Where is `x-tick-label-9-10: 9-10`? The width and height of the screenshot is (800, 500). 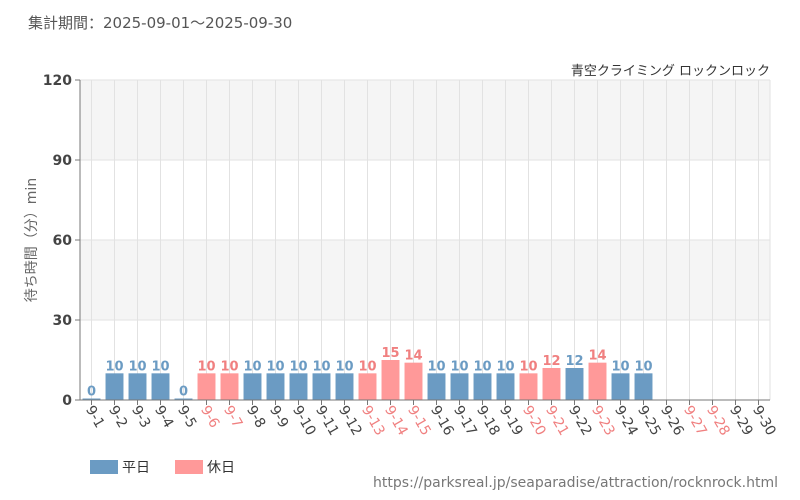 x-tick-label-9-10: 9-10 is located at coordinates (304, 421).